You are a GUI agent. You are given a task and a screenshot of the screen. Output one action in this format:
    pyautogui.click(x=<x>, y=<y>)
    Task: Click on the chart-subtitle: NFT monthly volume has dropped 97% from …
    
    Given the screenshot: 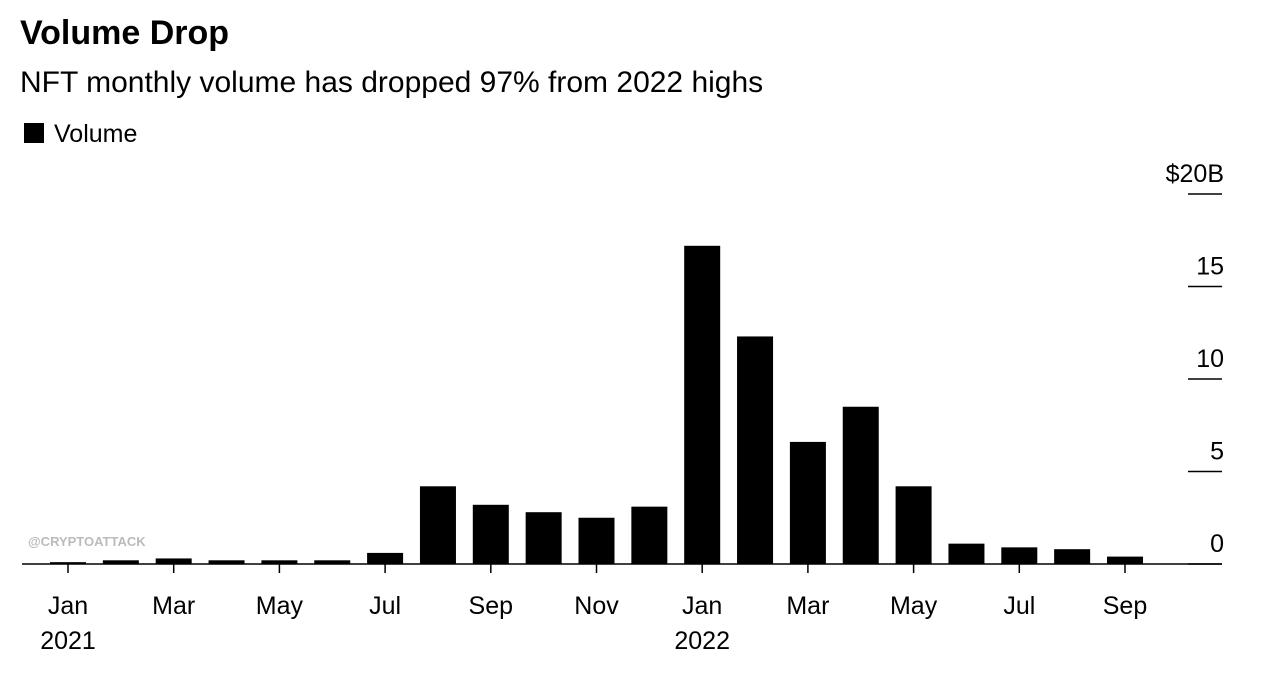 What is the action you would take?
    pyautogui.click(x=391, y=82)
    